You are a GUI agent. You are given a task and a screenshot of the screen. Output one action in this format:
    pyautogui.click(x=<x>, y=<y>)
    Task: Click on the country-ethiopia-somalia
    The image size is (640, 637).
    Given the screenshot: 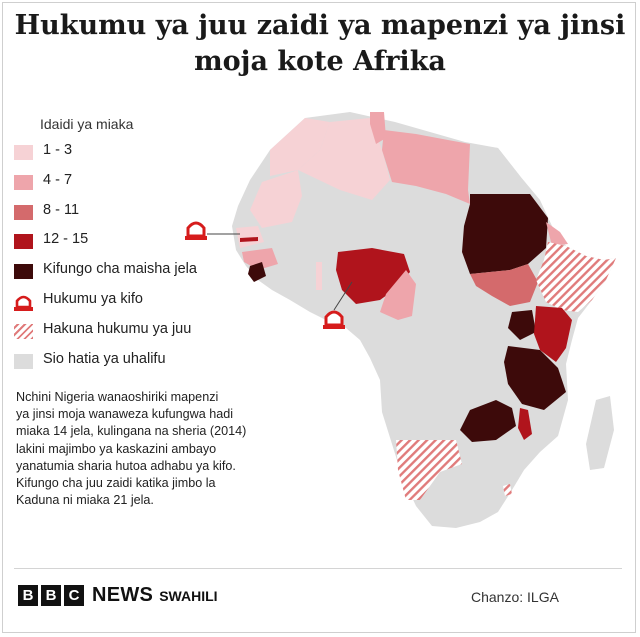 What is the action you would take?
    pyautogui.click(x=576, y=277)
    